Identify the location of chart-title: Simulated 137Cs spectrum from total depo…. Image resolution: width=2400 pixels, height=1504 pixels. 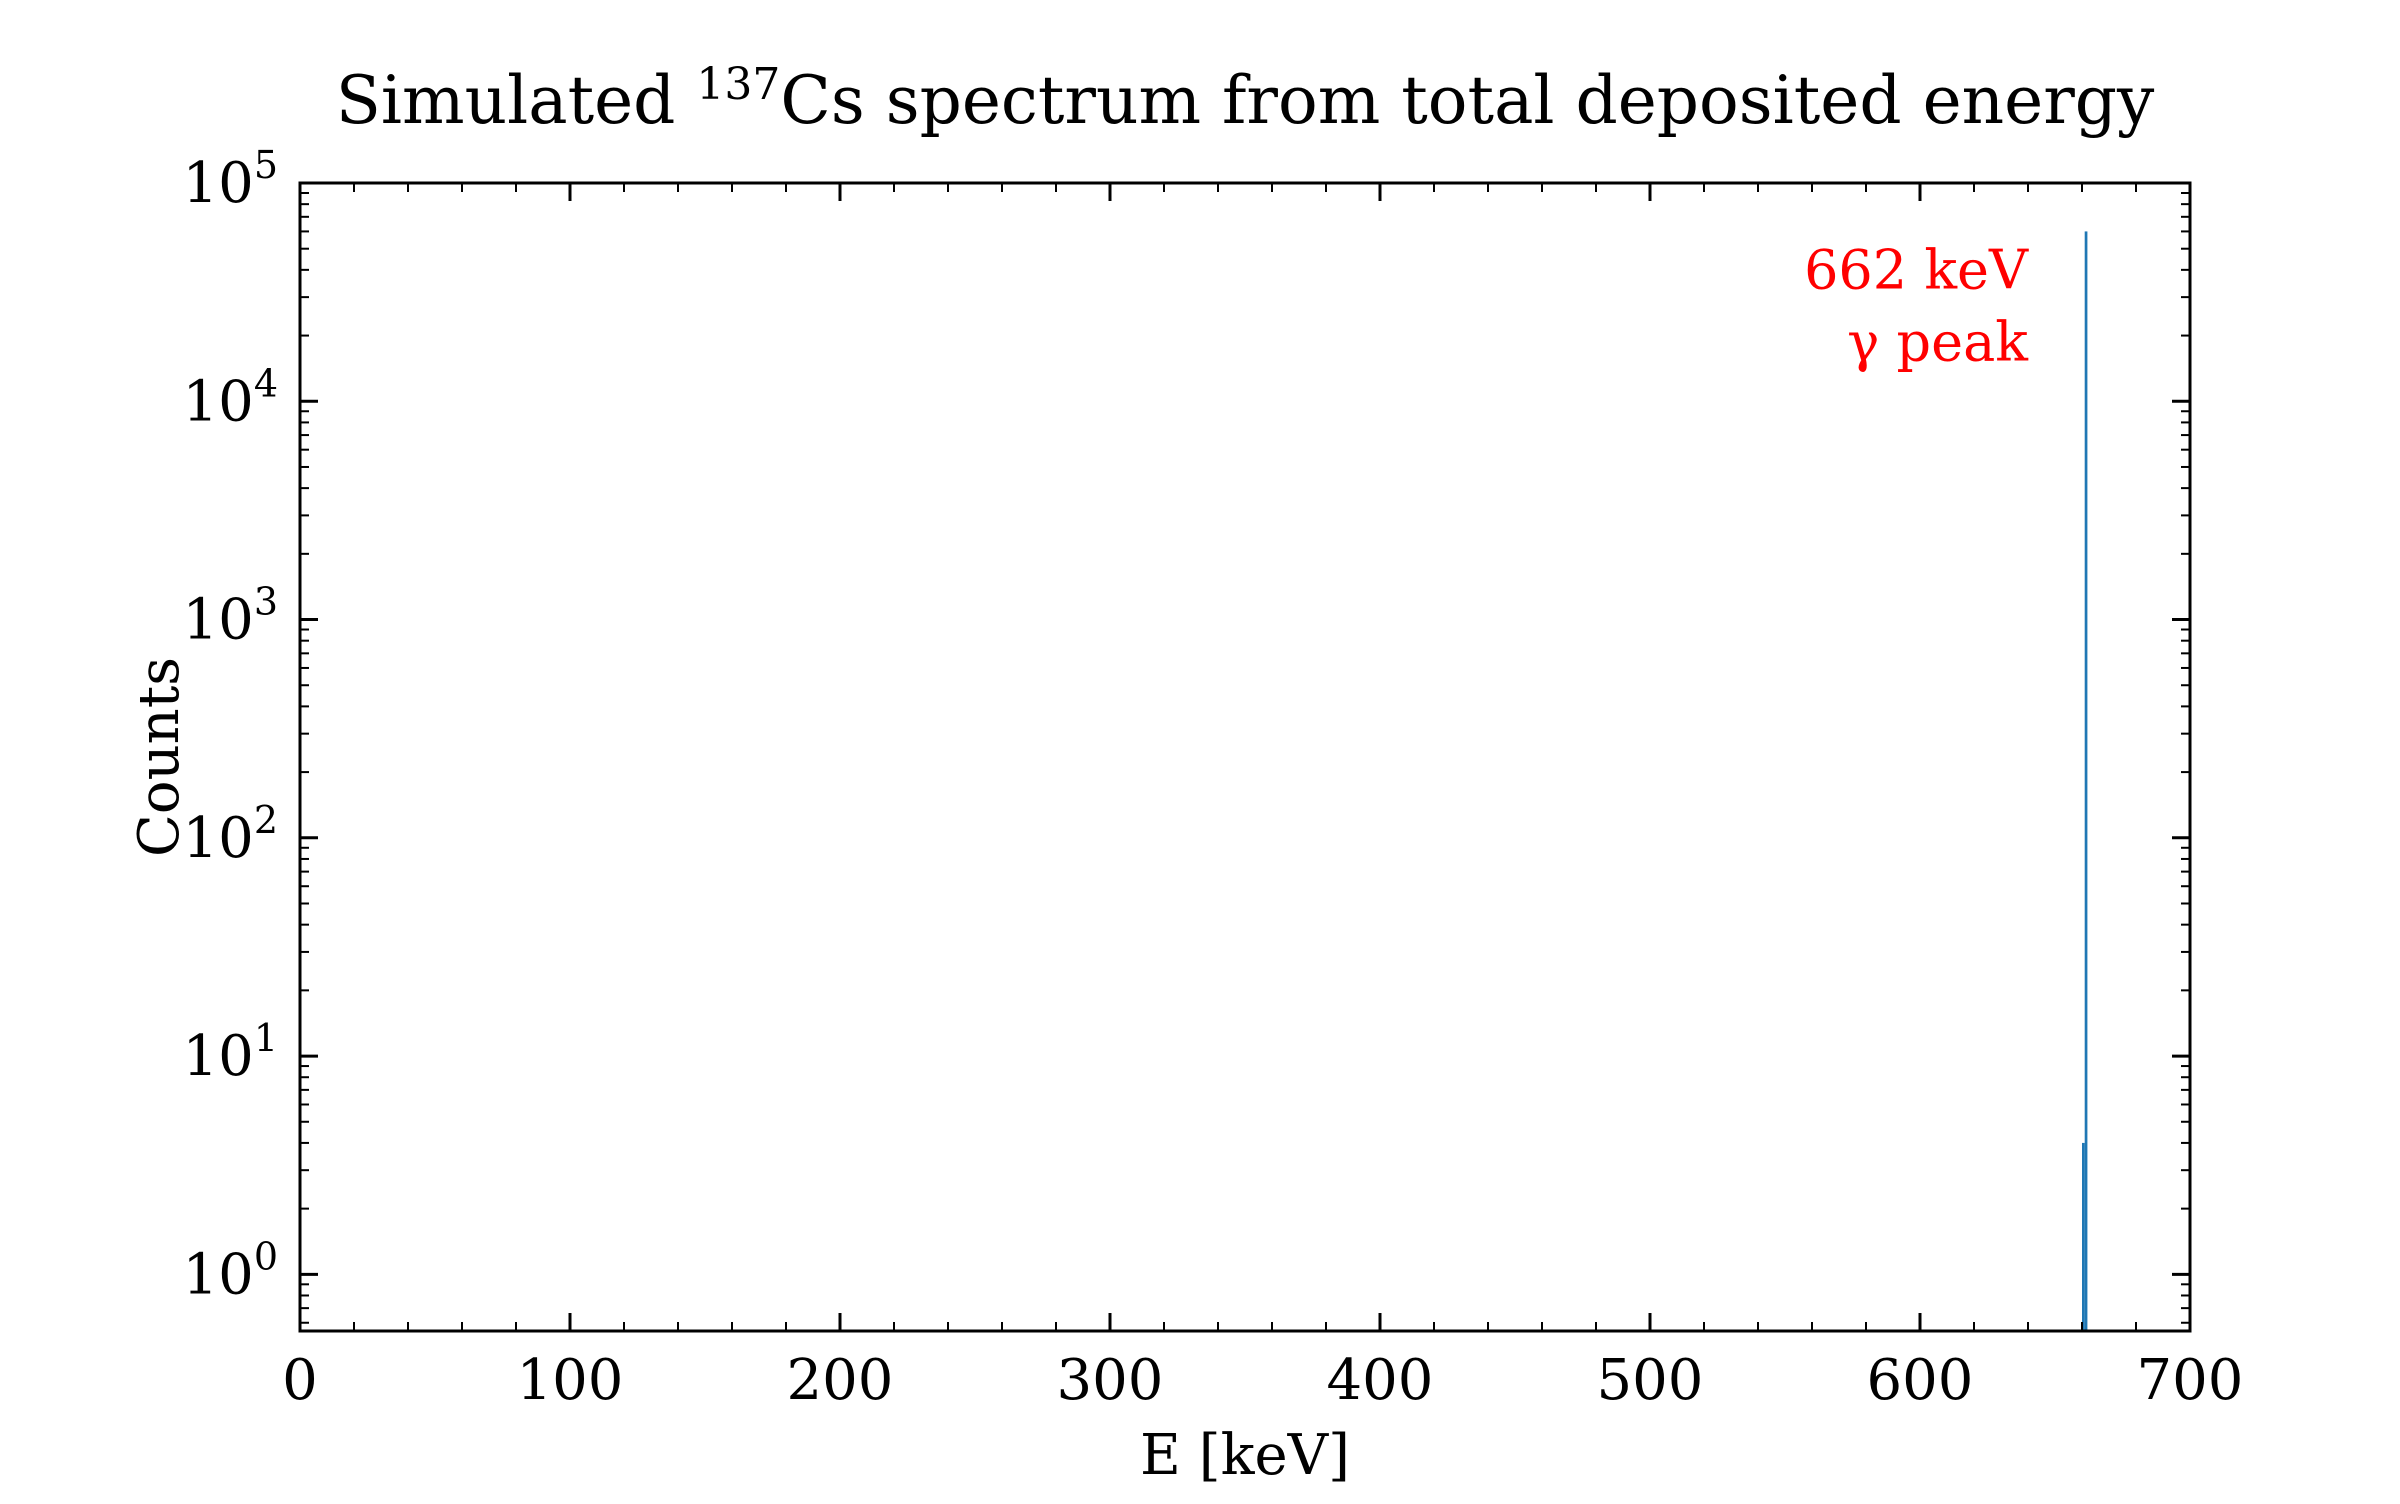
(1245, 99).